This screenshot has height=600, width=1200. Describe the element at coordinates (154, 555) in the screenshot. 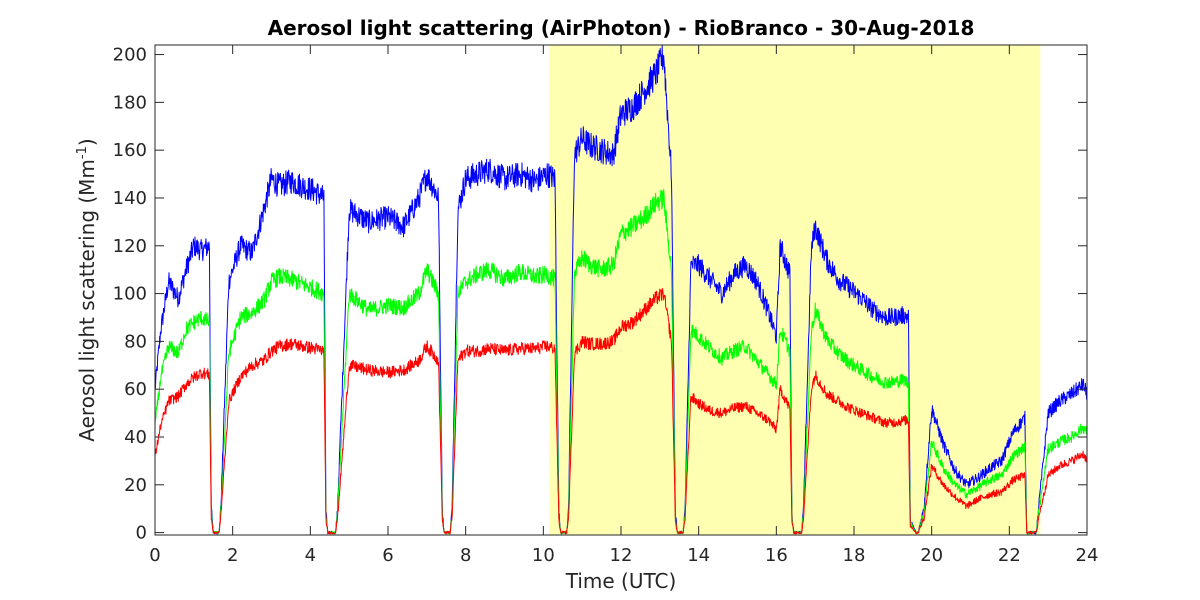

I see `x-tick-label: 0` at that location.